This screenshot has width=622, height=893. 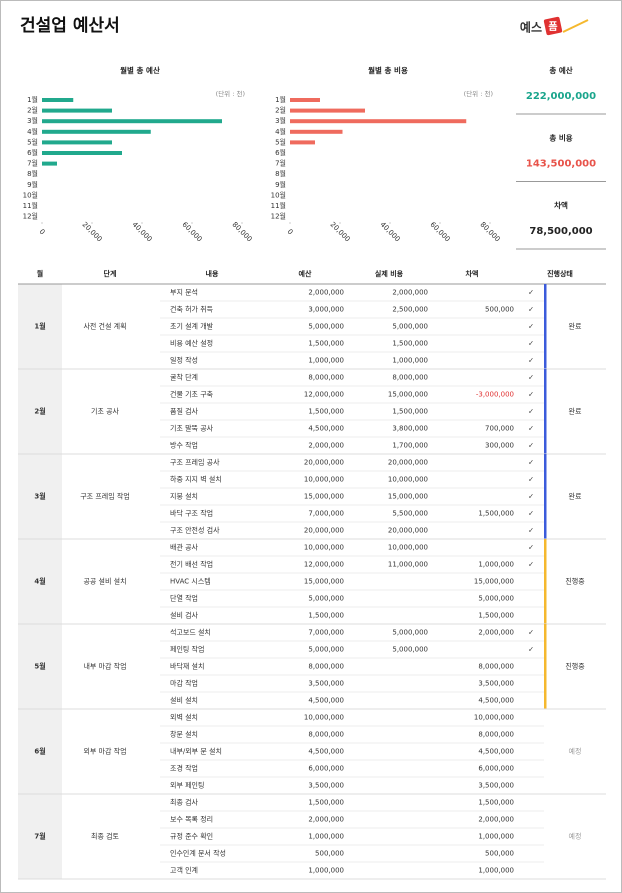 I want to click on stage-cell: 최종 검토, so click(x=105, y=836).